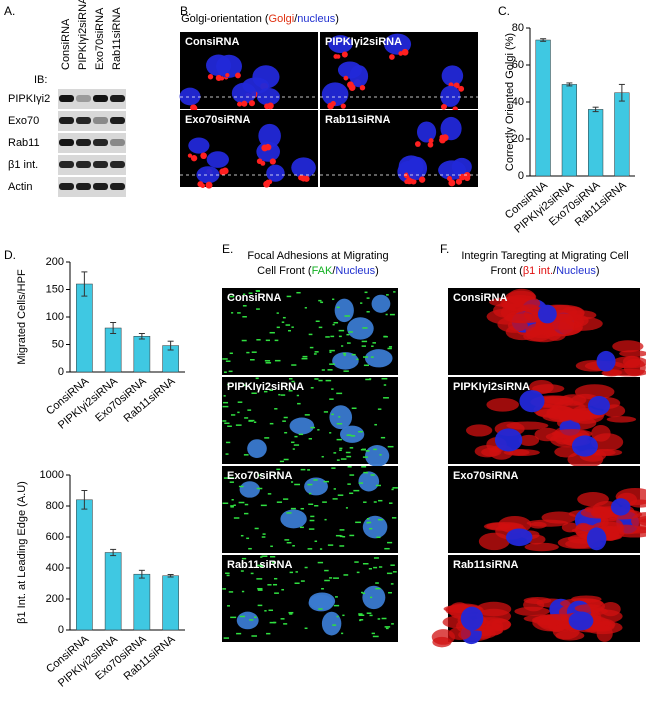 The width and height of the screenshot is (646, 706). I want to click on panel-label: A., so click(9, 11).